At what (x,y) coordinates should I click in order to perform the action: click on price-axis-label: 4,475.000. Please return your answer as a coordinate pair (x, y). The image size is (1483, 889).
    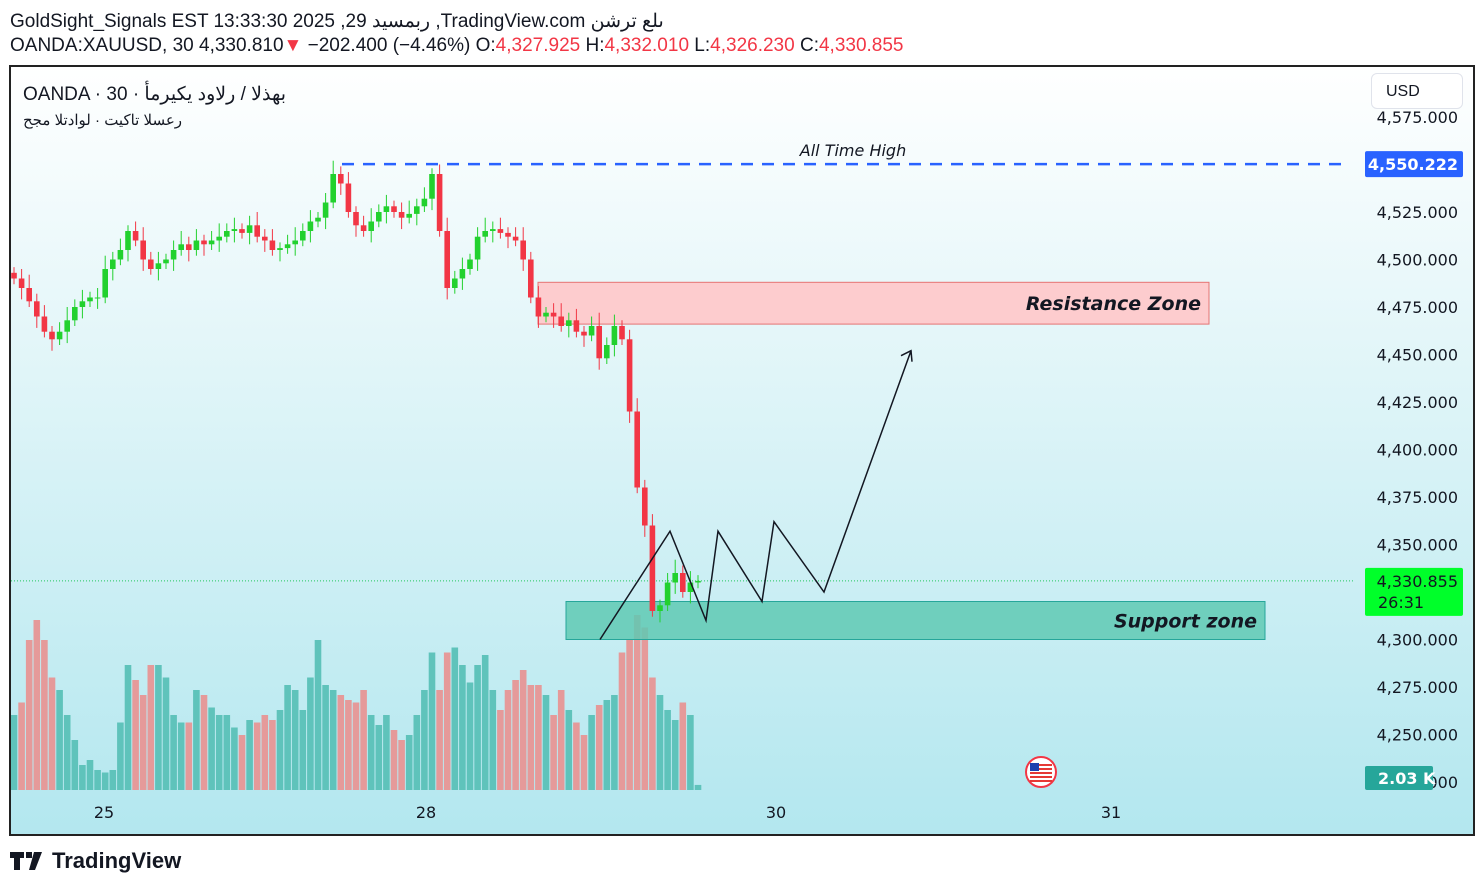
    Looking at the image, I should click on (1417, 307).